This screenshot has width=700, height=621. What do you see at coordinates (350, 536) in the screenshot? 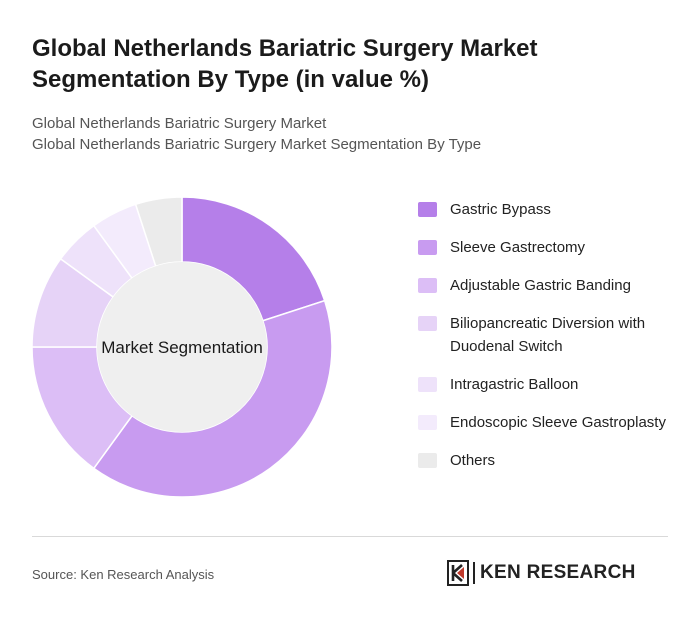
I see `footer-divider` at bounding box center [350, 536].